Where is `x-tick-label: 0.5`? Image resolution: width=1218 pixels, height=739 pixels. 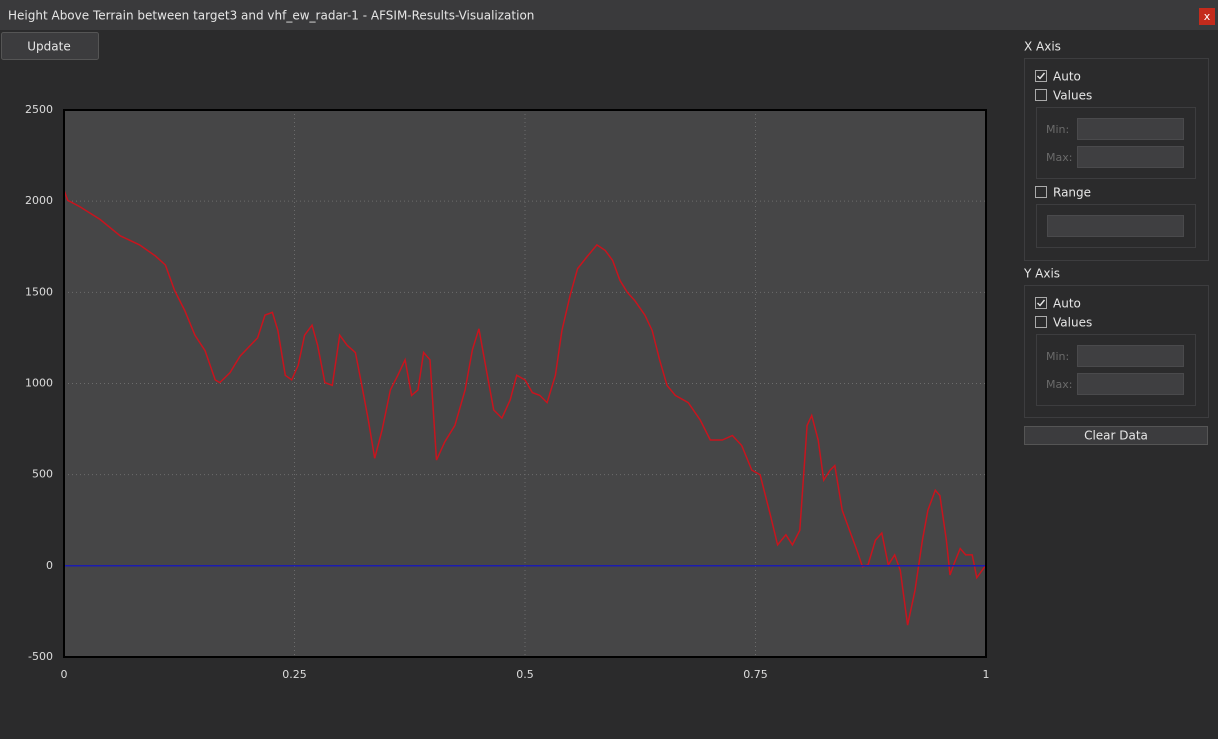 x-tick-label: 0.5 is located at coordinates (525, 674).